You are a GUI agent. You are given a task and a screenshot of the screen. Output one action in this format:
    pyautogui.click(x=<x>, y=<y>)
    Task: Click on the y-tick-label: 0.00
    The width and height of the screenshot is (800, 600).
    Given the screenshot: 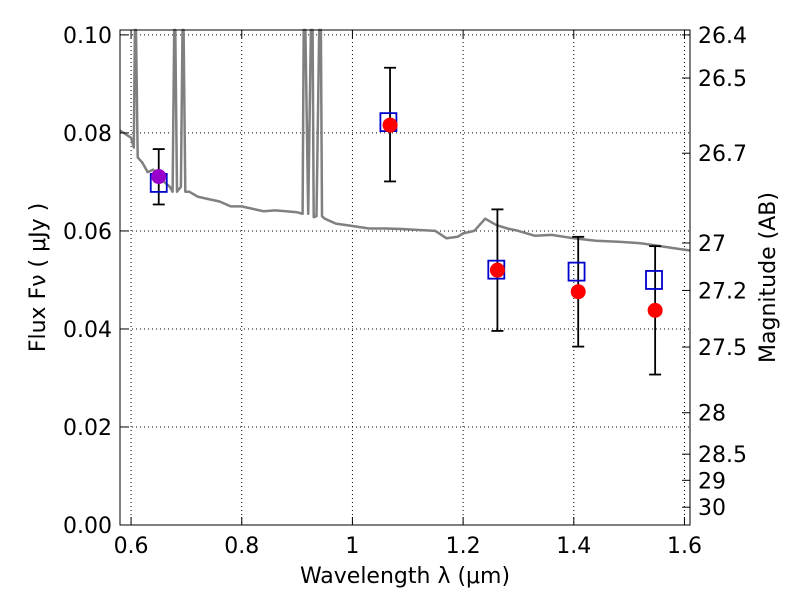 What is the action you would take?
    pyautogui.click(x=87, y=526)
    